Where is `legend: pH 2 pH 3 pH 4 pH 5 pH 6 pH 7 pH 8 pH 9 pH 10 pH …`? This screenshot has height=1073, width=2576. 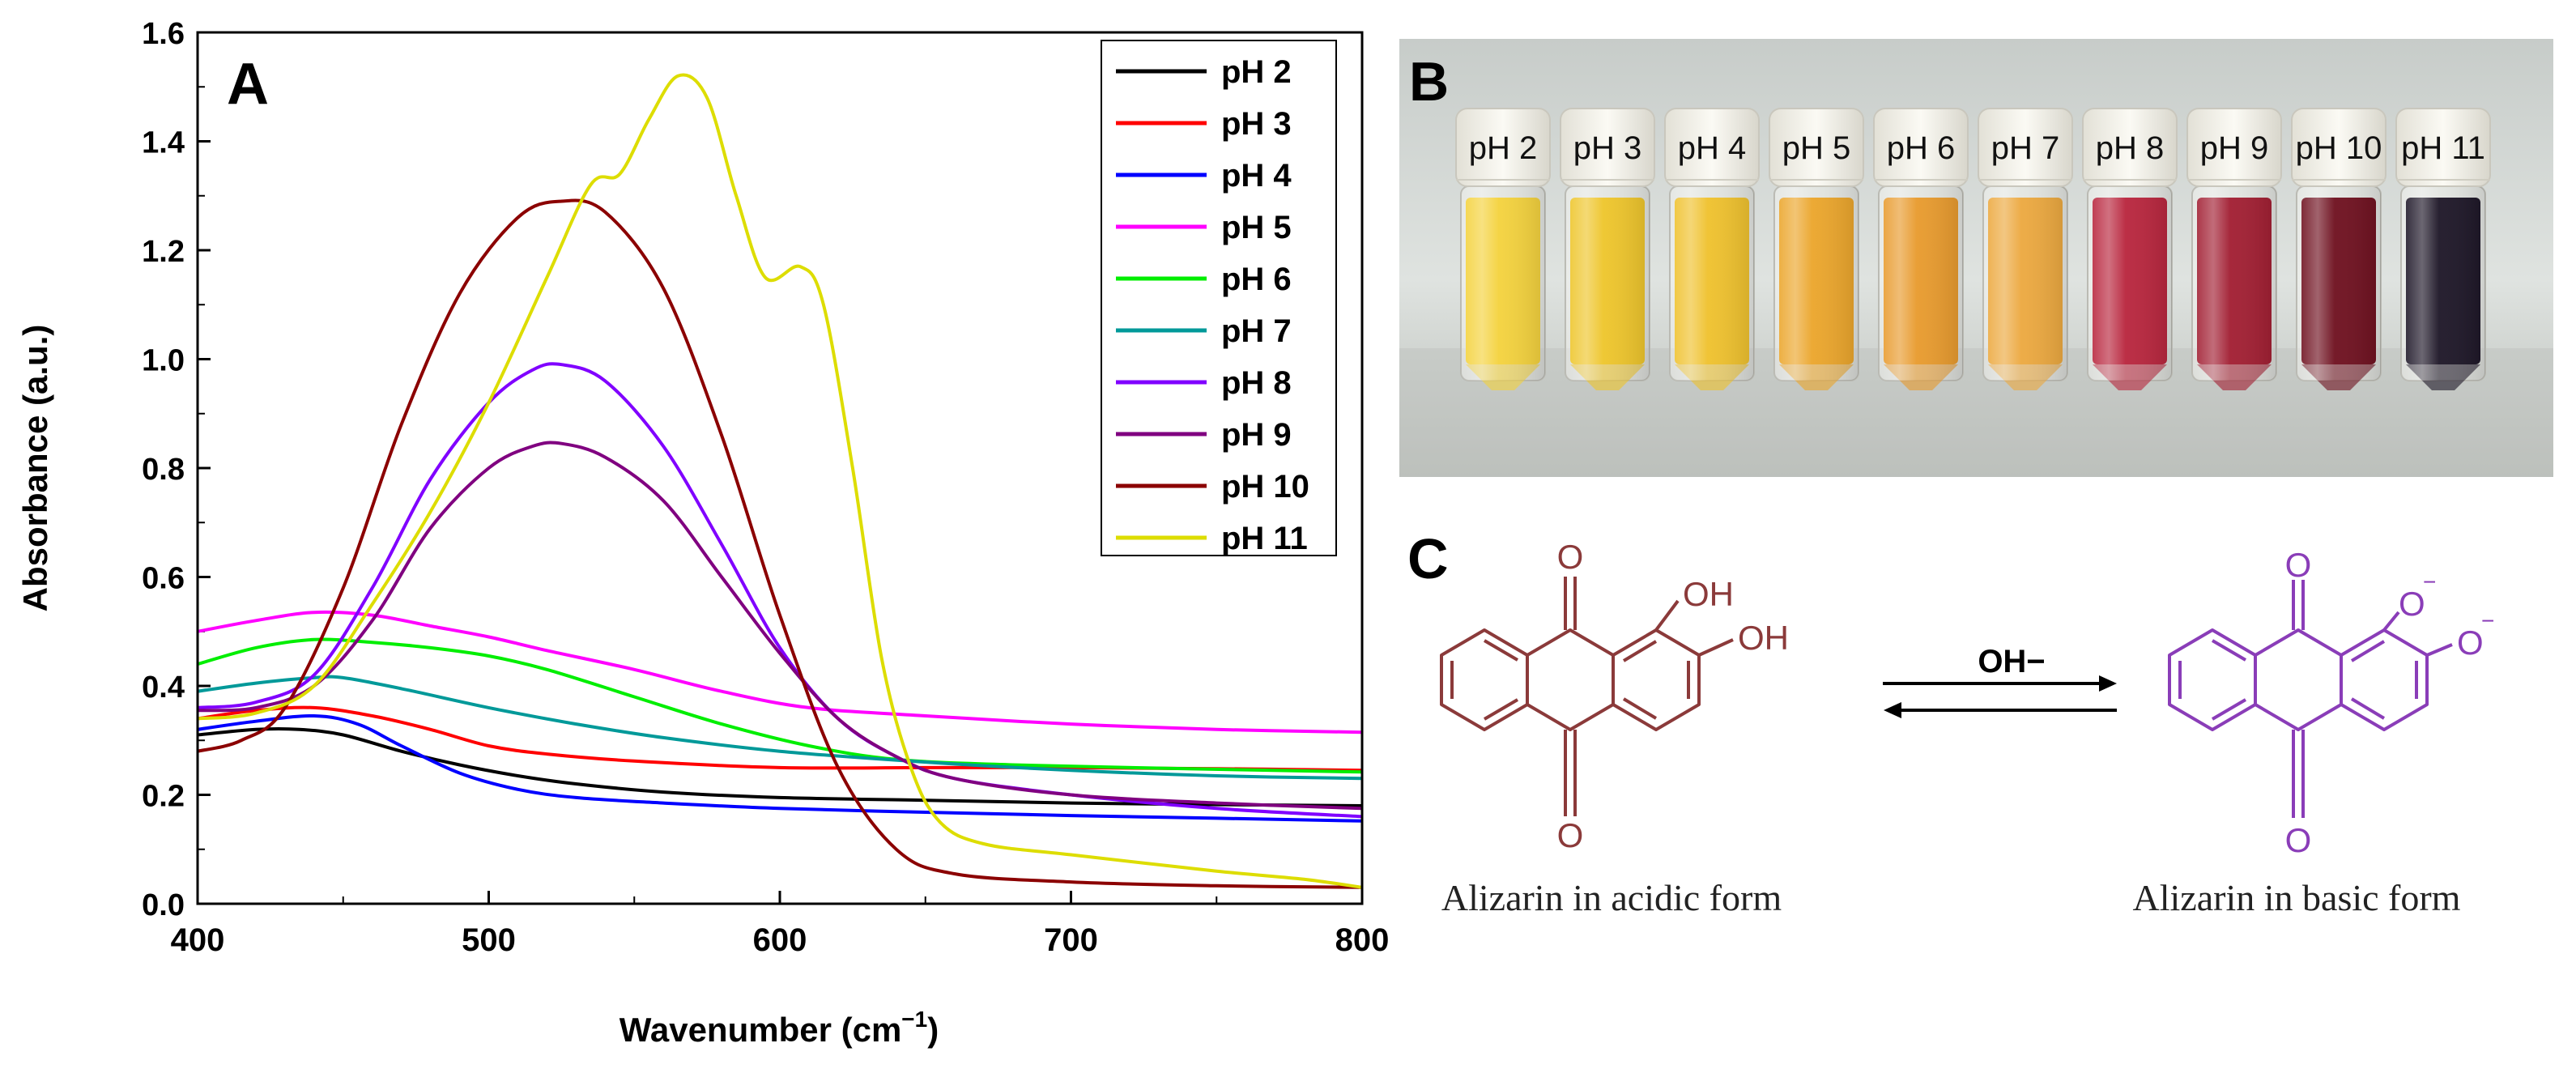 legend: pH 2 pH 3 pH 4 pH 5 pH 6 pH 7 pH 8 pH 9 pH 10 pH … is located at coordinates (1219, 298).